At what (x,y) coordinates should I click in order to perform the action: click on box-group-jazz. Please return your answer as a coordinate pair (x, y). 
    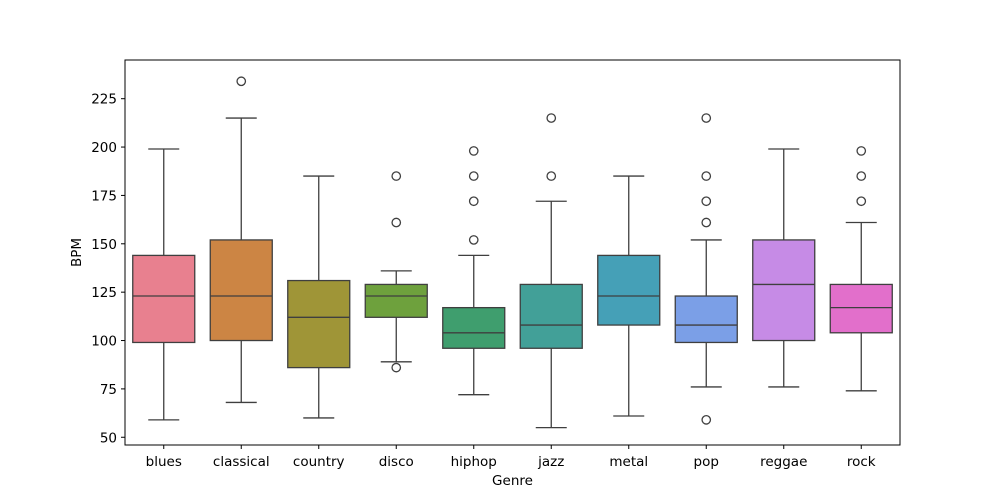
    Looking at the image, I should click on (551, 271).